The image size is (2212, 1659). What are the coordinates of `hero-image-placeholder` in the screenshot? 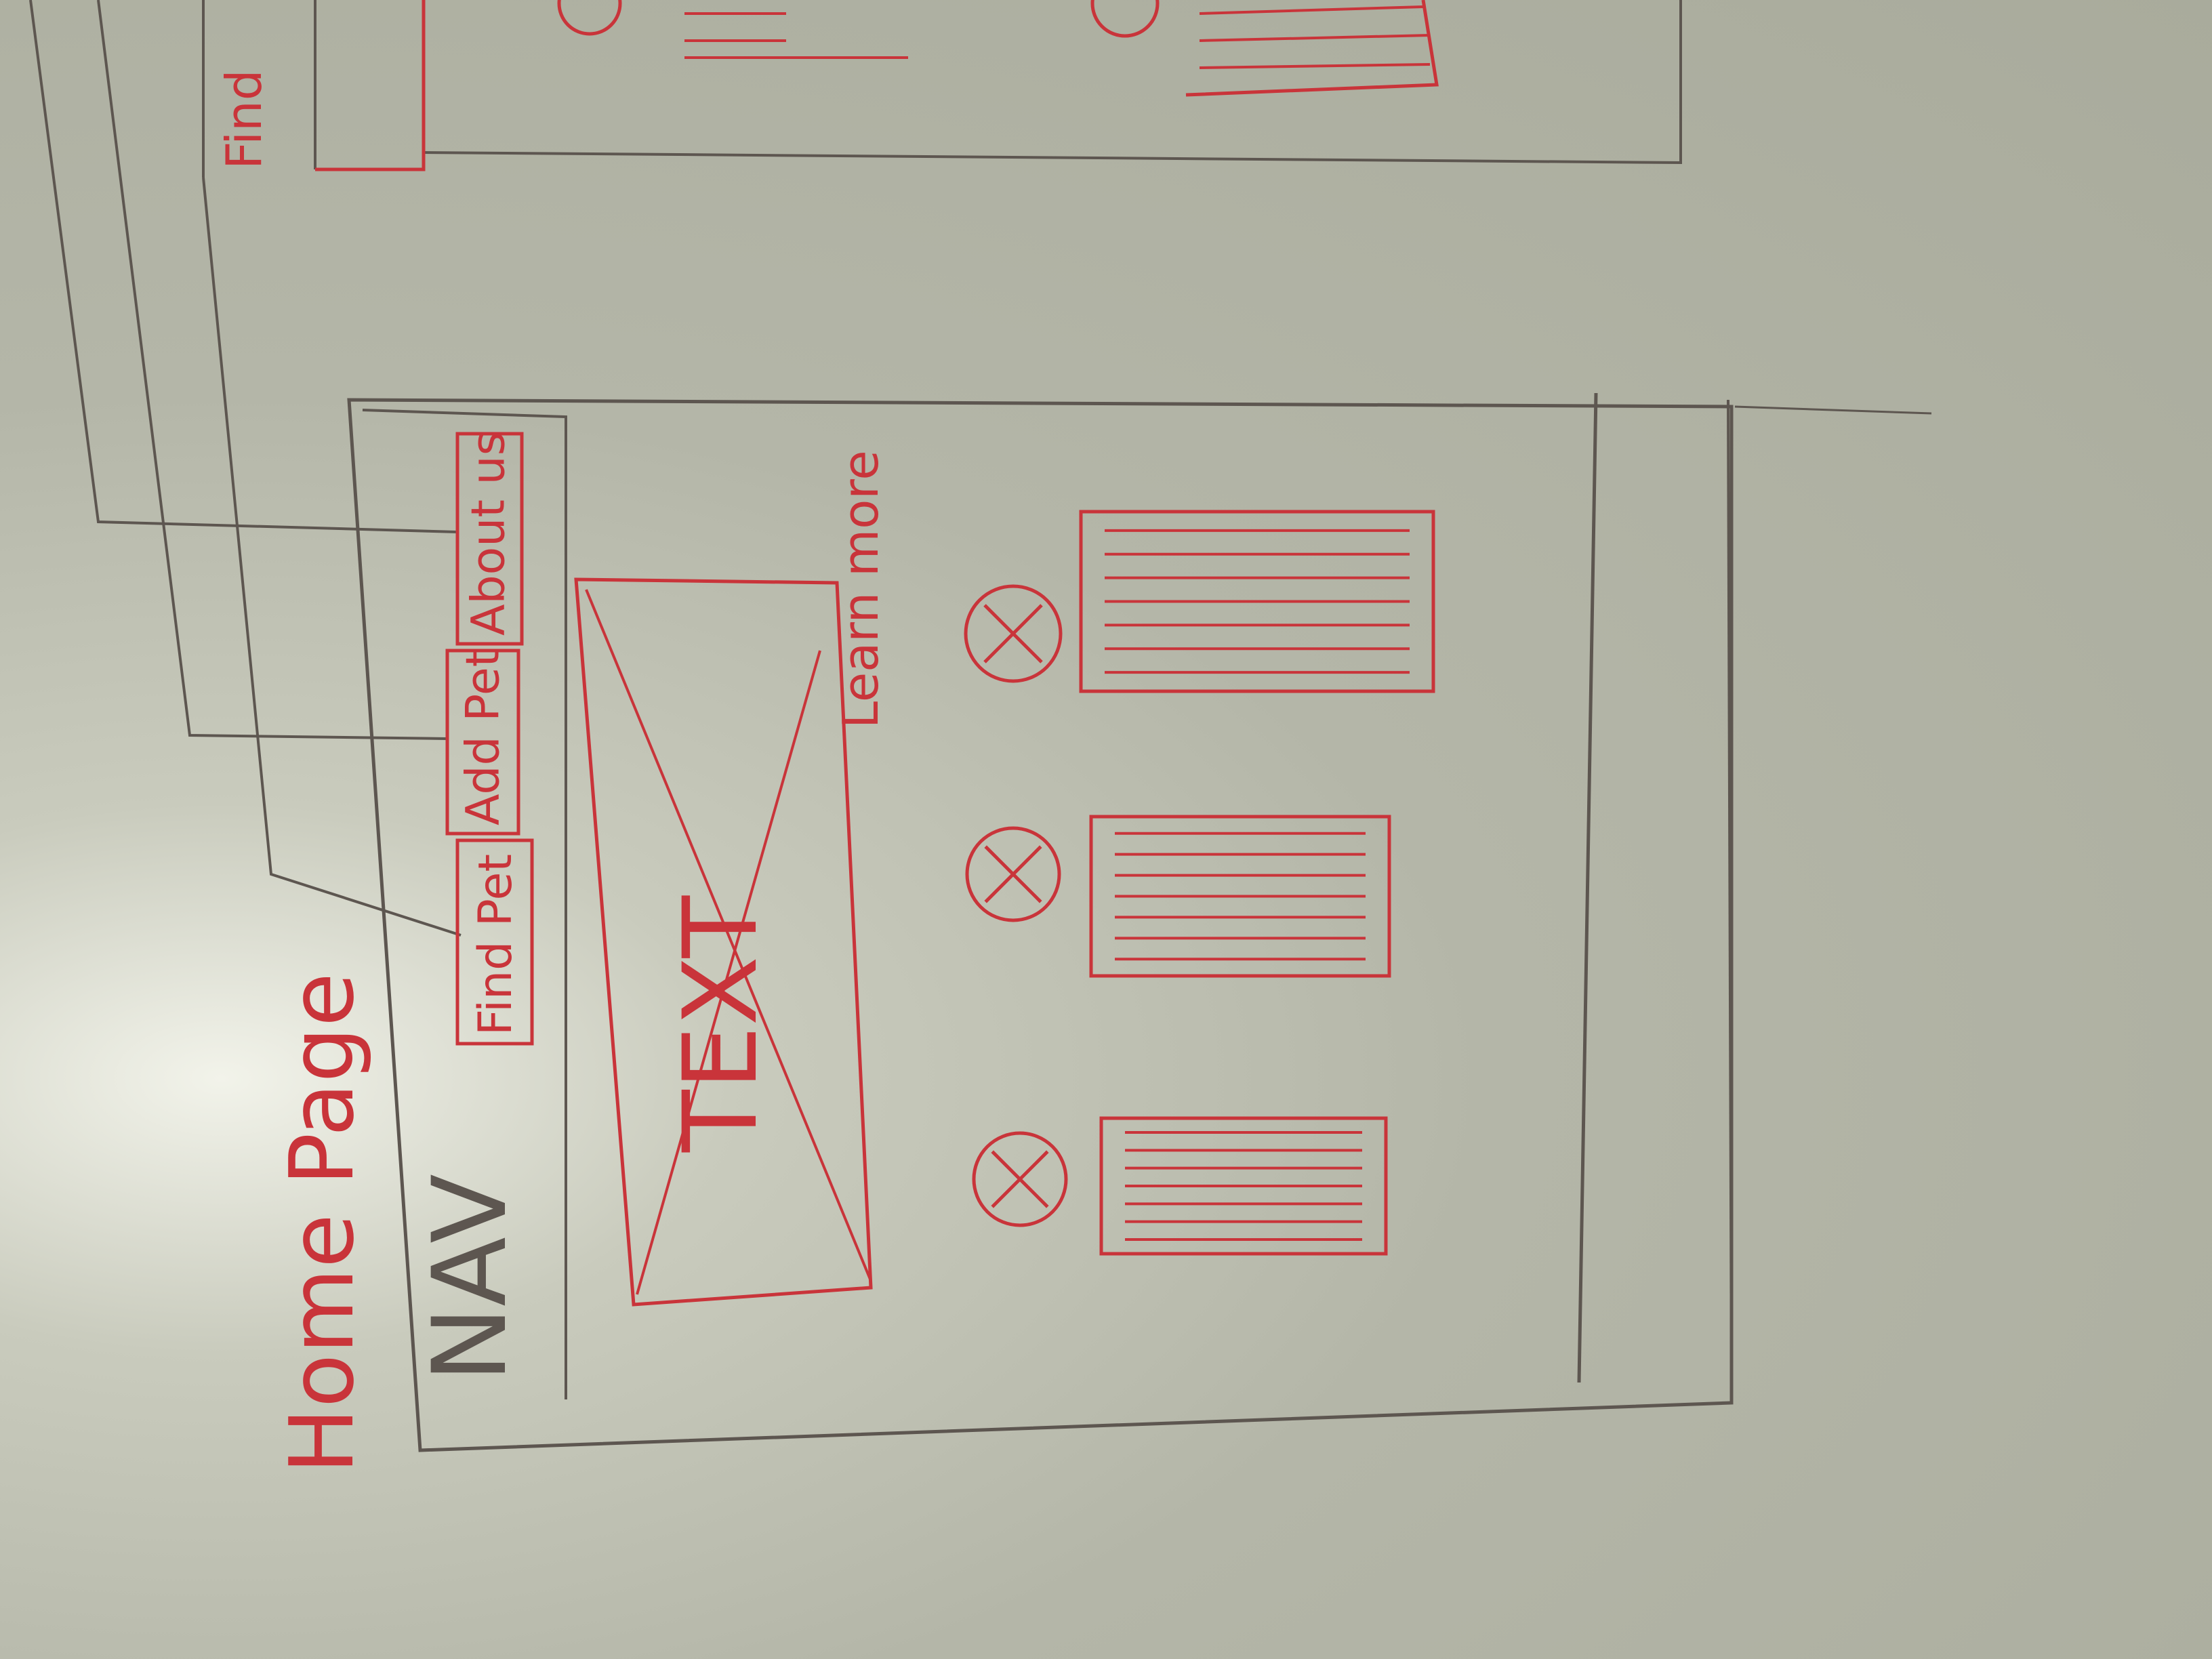 It's located at (724, 942).